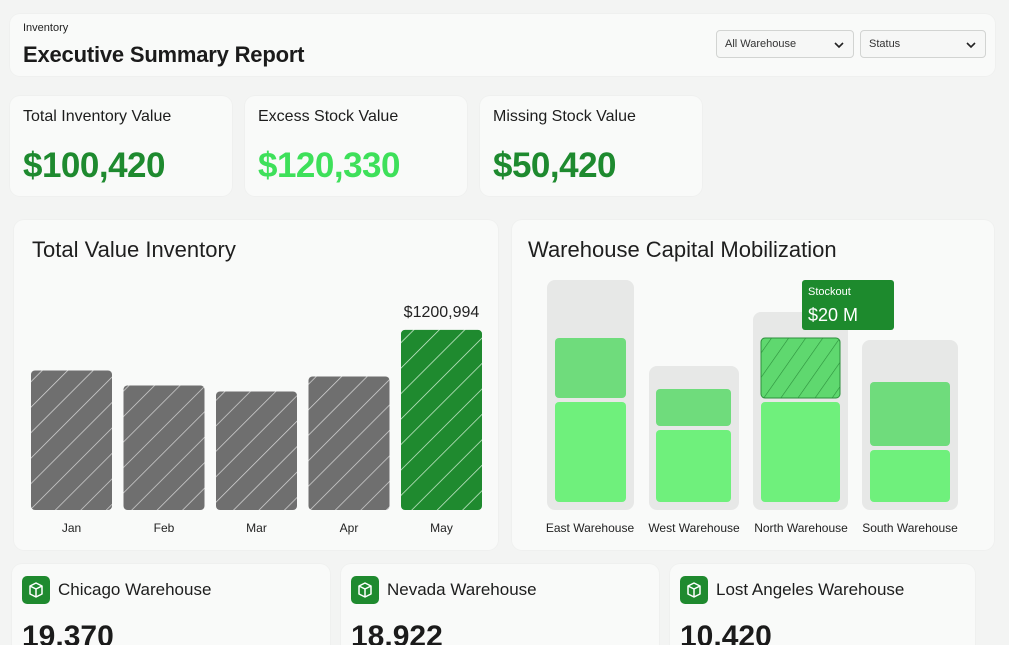 The height and width of the screenshot is (645, 1009). What do you see at coordinates (397, 632) in the screenshot?
I see `warehouse-value: 18,922` at bounding box center [397, 632].